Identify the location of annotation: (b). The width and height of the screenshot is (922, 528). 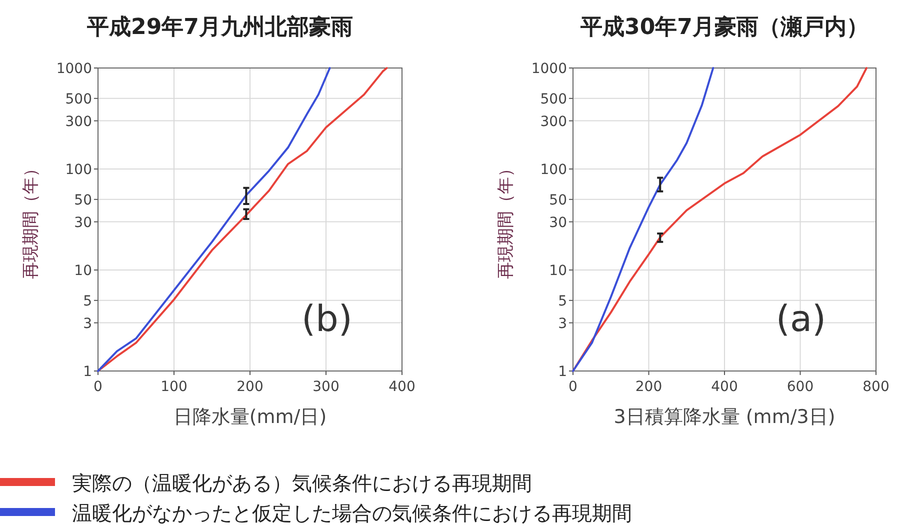
(327, 319).